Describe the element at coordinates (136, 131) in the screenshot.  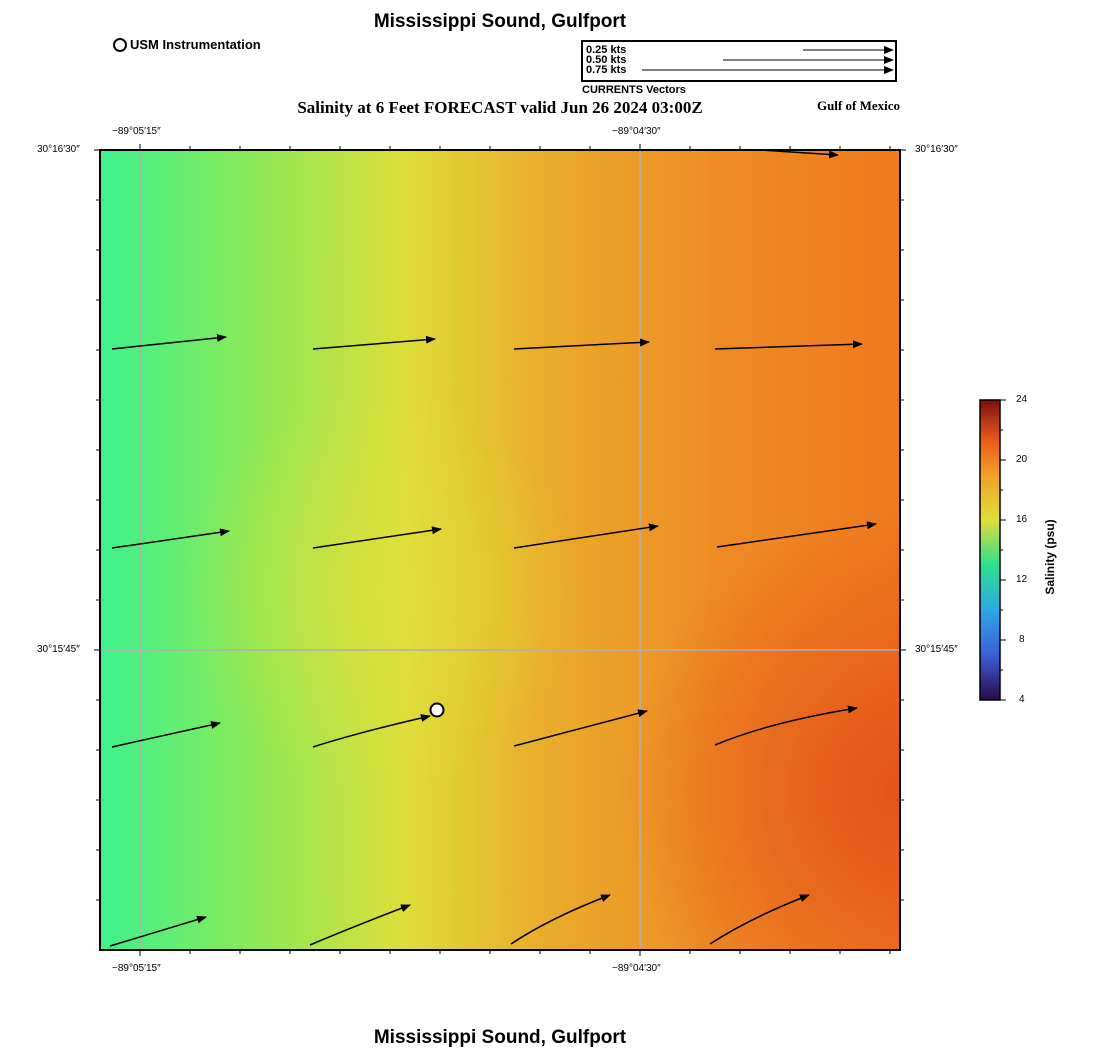
I see `top-lon-label-1: −89°05′15″` at that location.